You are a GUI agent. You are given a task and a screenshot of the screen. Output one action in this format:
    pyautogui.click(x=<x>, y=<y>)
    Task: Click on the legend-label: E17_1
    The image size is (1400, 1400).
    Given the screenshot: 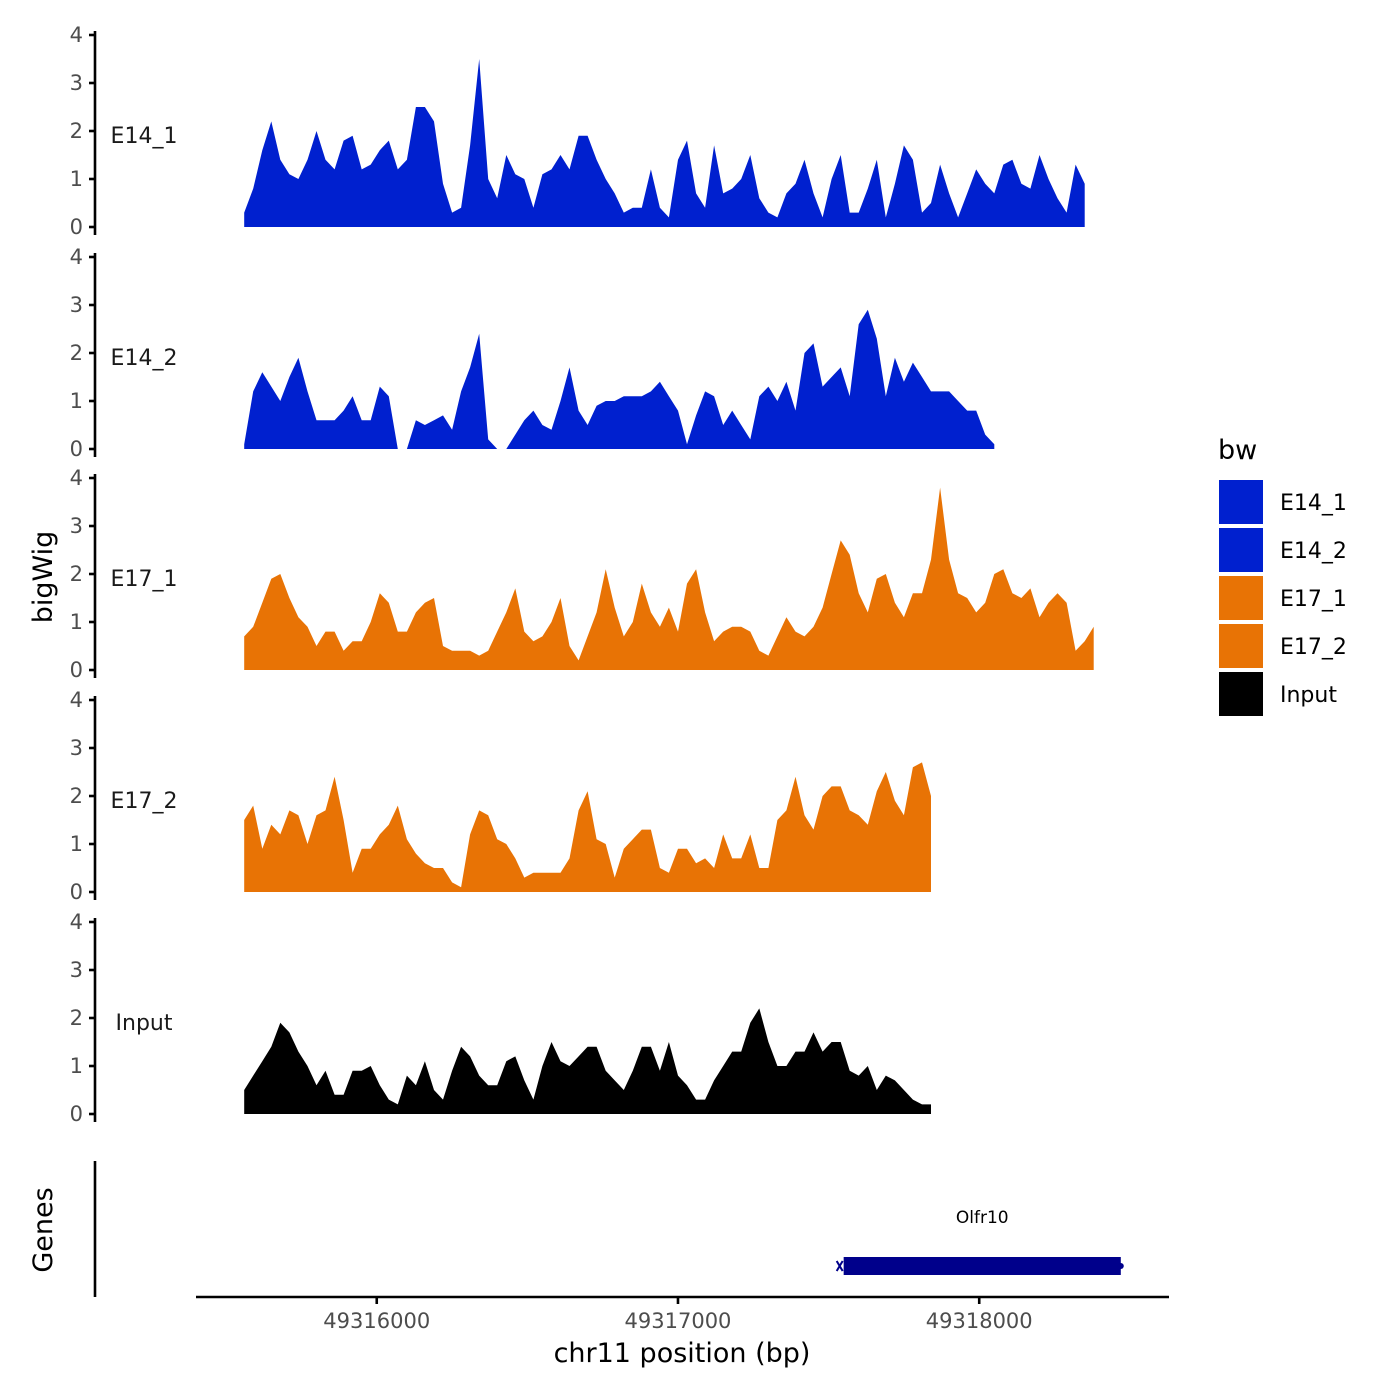 What is the action you would take?
    pyautogui.click(x=1313, y=599)
    